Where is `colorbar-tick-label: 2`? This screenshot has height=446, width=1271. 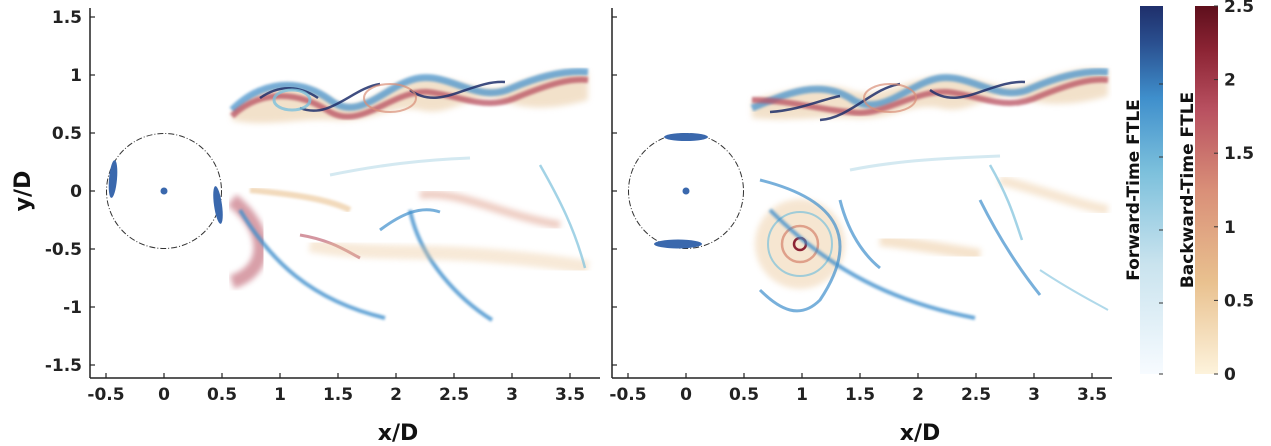 colorbar-tick-label: 2 is located at coordinates (1230, 81).